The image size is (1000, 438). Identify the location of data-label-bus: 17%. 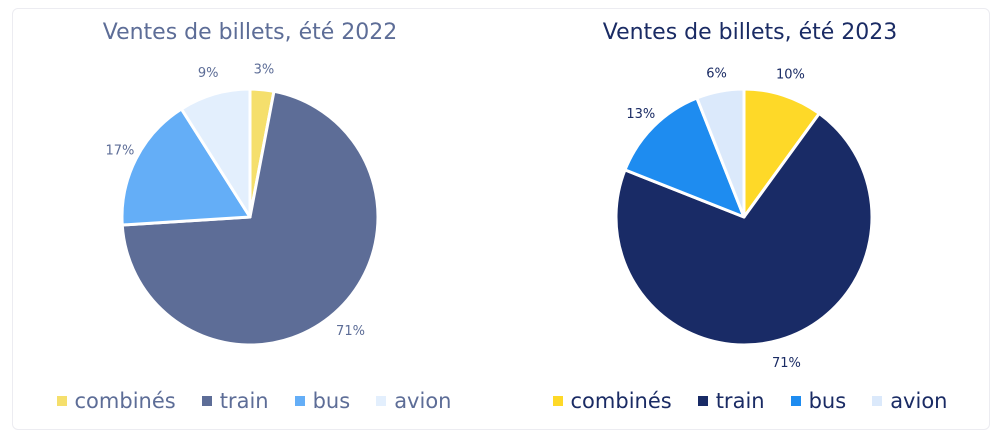
(119, 151).